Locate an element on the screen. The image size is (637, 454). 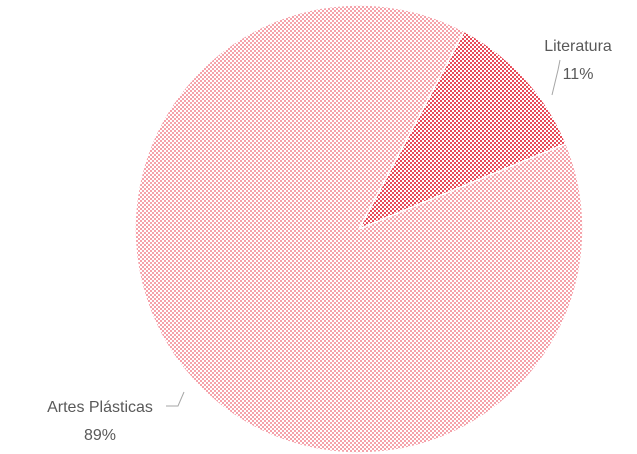
slice-label: Artes Plásticas is located at coordinates (100, 407).